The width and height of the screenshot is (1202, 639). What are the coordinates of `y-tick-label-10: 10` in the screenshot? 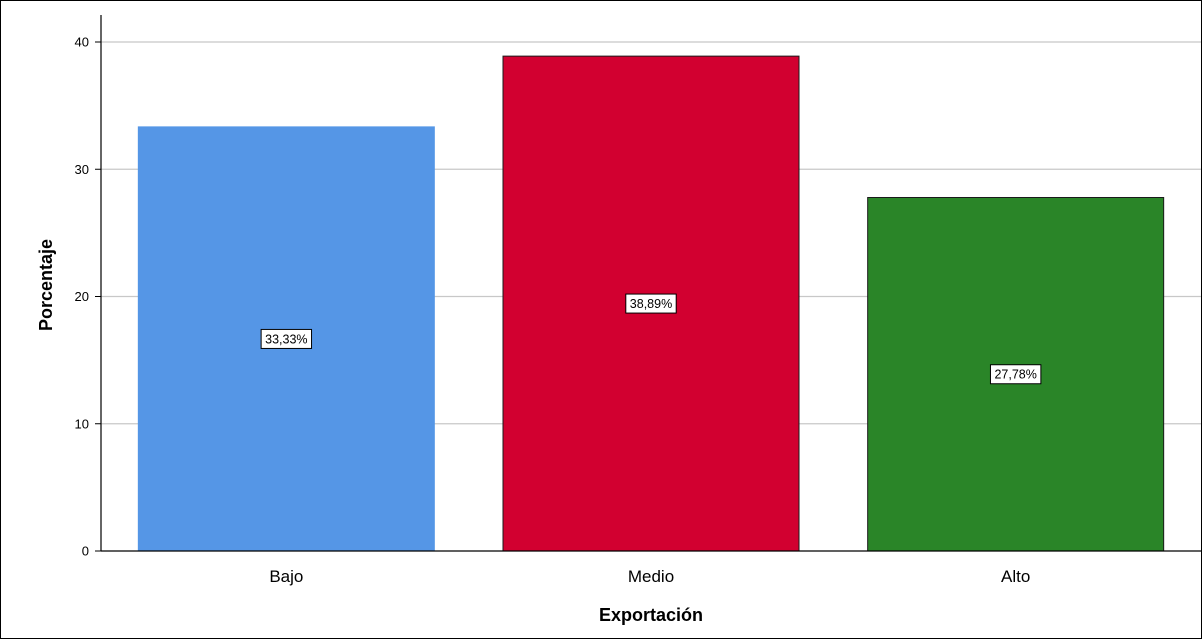 It's located at (82, 423).